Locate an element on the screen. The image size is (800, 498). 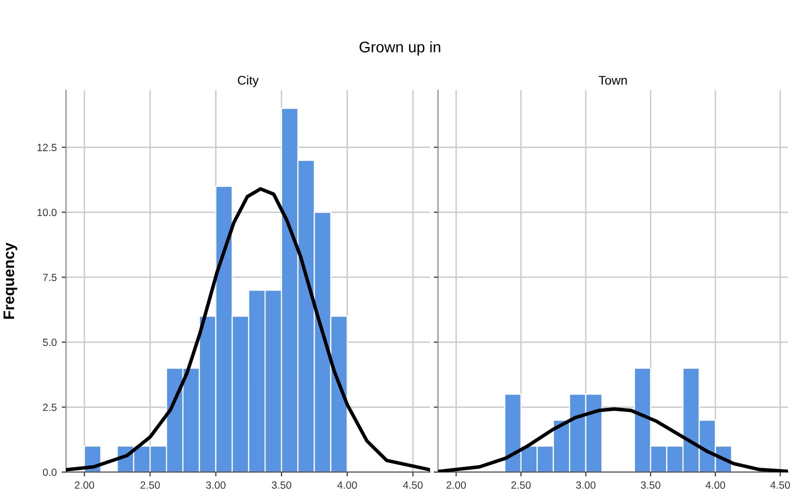
y-tick-label: 10.0 is located at coordinates (47, 212).